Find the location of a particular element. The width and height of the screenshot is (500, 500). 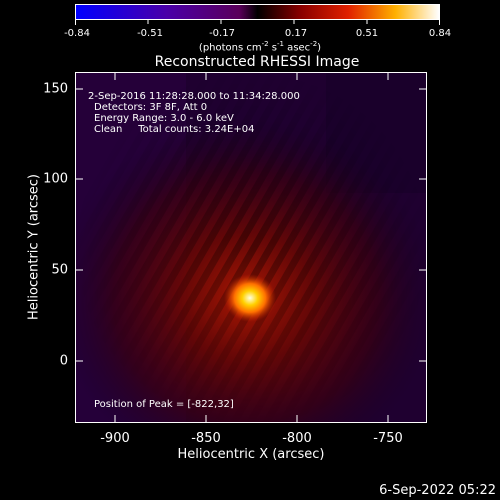

x-tick-label: -850 is located at coordinates (206, 438).